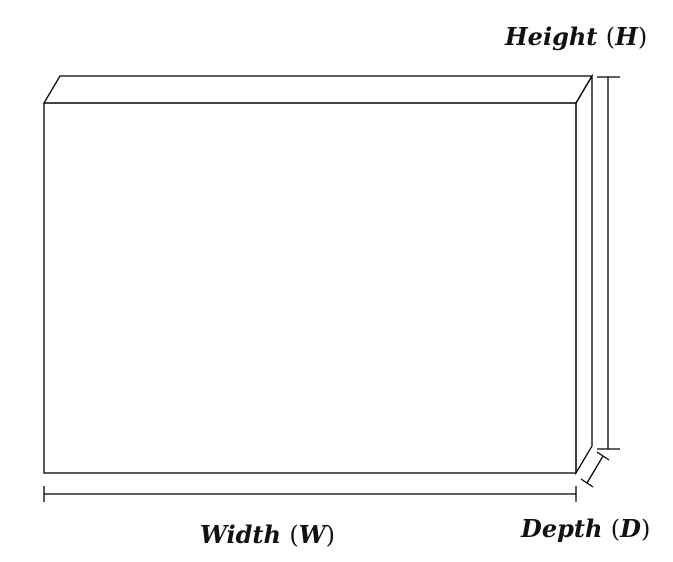  Describe the element at coordinates (312, 534) in the screenshot. I see `width-label-symbol: W` at that location.